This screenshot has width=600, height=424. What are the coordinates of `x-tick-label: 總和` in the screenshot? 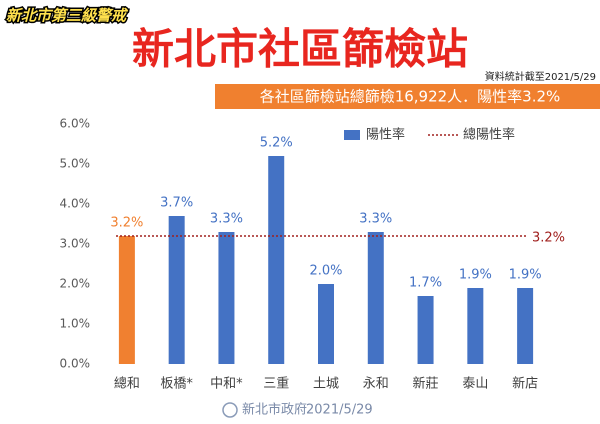 It's located at (127, 384).